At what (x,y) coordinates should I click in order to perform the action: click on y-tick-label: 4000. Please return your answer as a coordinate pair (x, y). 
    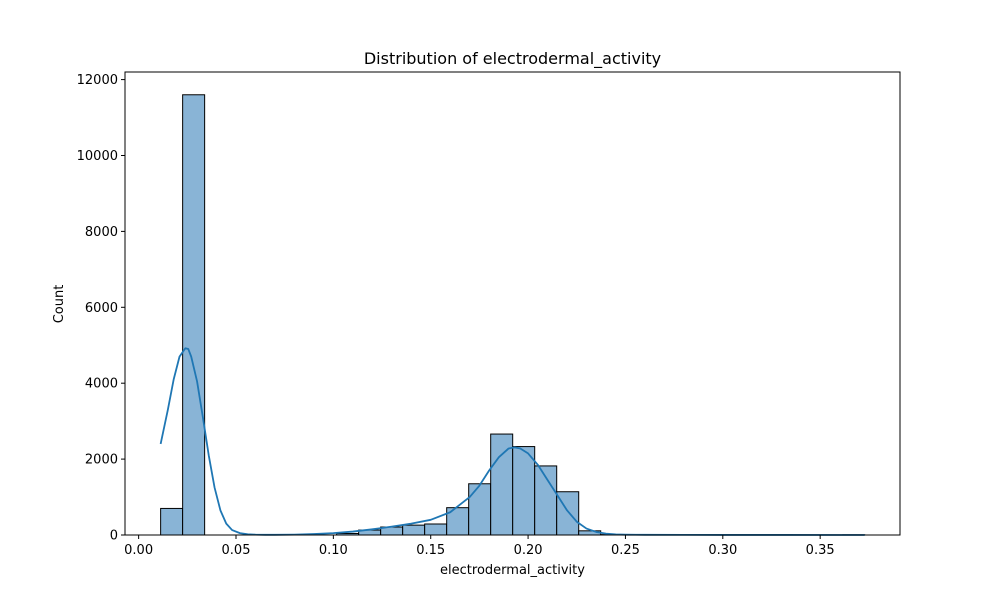
    Looking at the image, I should click on (101, 384).